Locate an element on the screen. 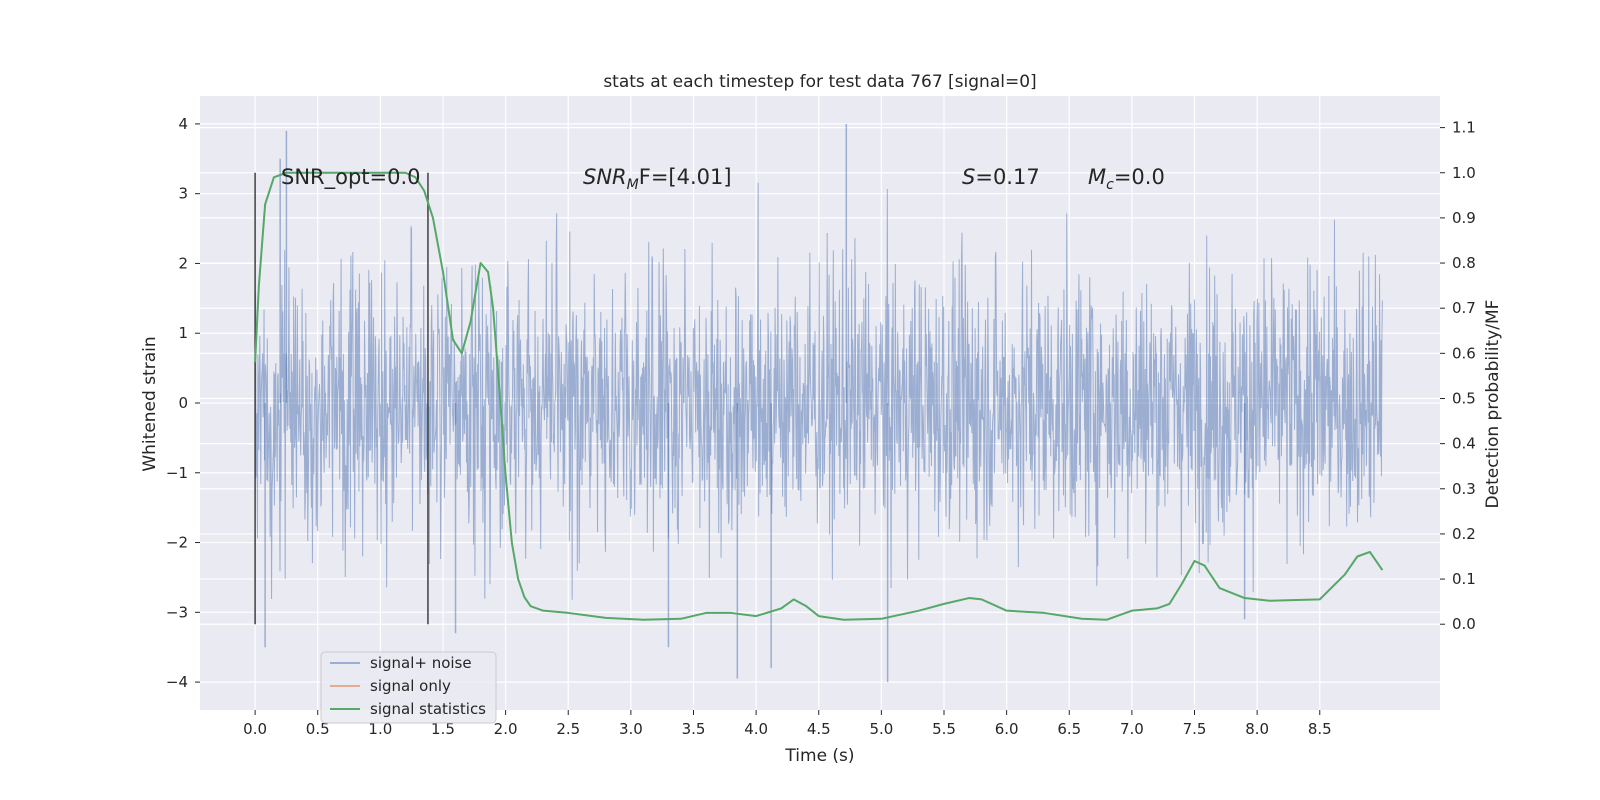  x-tick-label: 0.0 is located at coordinates (255, 729).